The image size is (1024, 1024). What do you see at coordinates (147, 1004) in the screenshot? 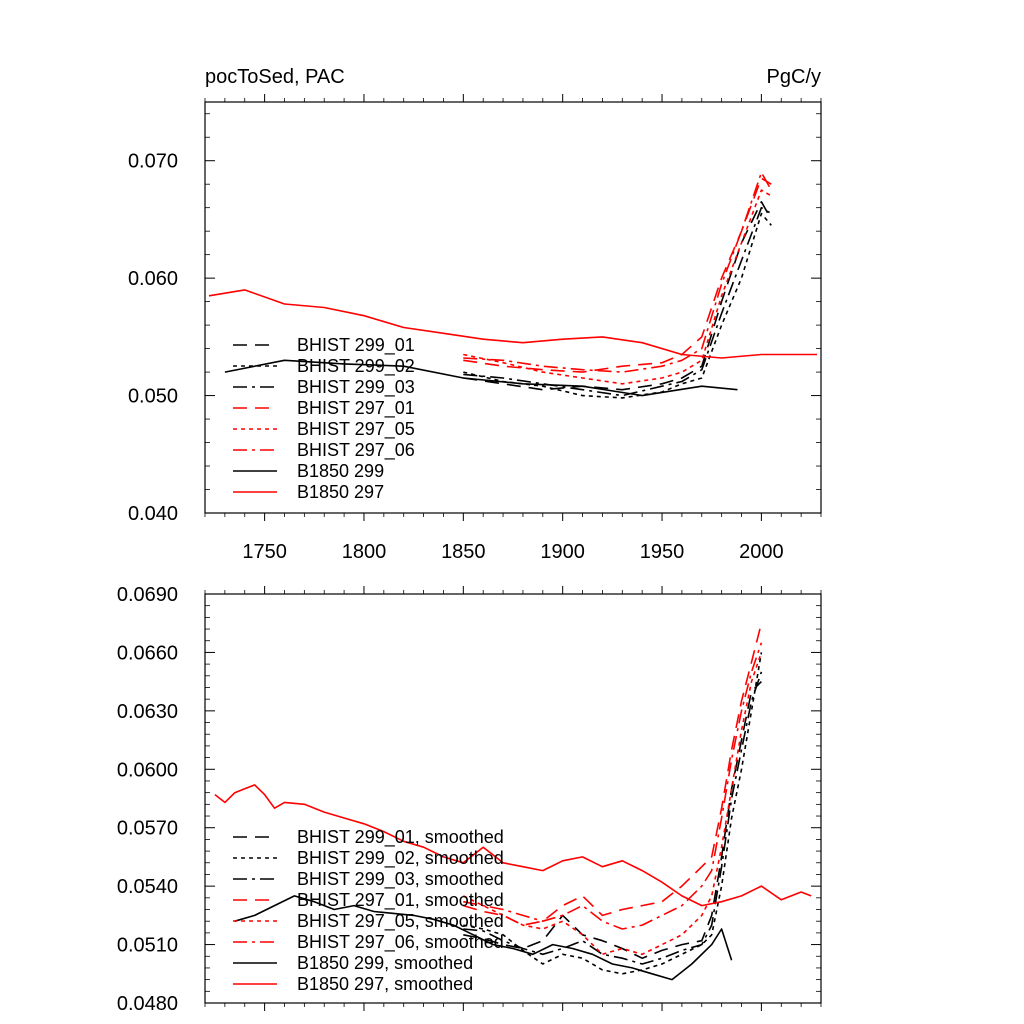
I see `bot-y-tick-label: 0.0480` at bounding box center [147, 1004].